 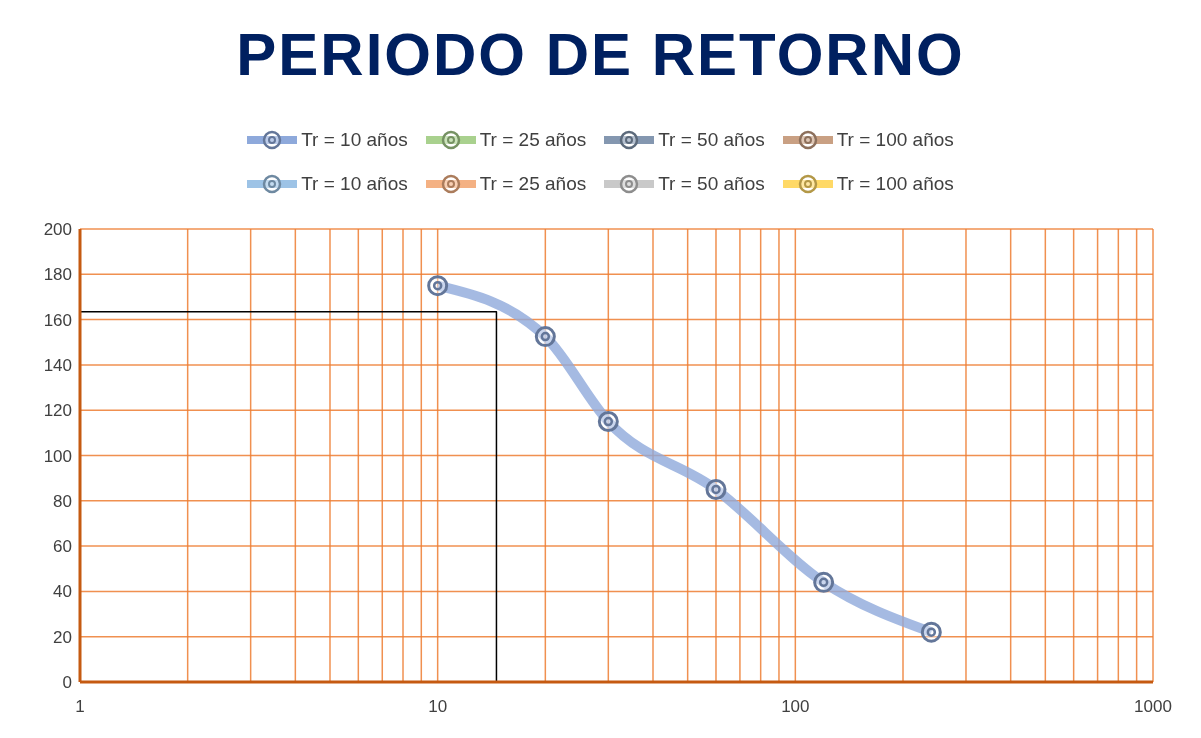 What do you see at coordinates (62, 637) in the screenshot?
I see `y-tick-label: 20` at bounding box center [62, 637].